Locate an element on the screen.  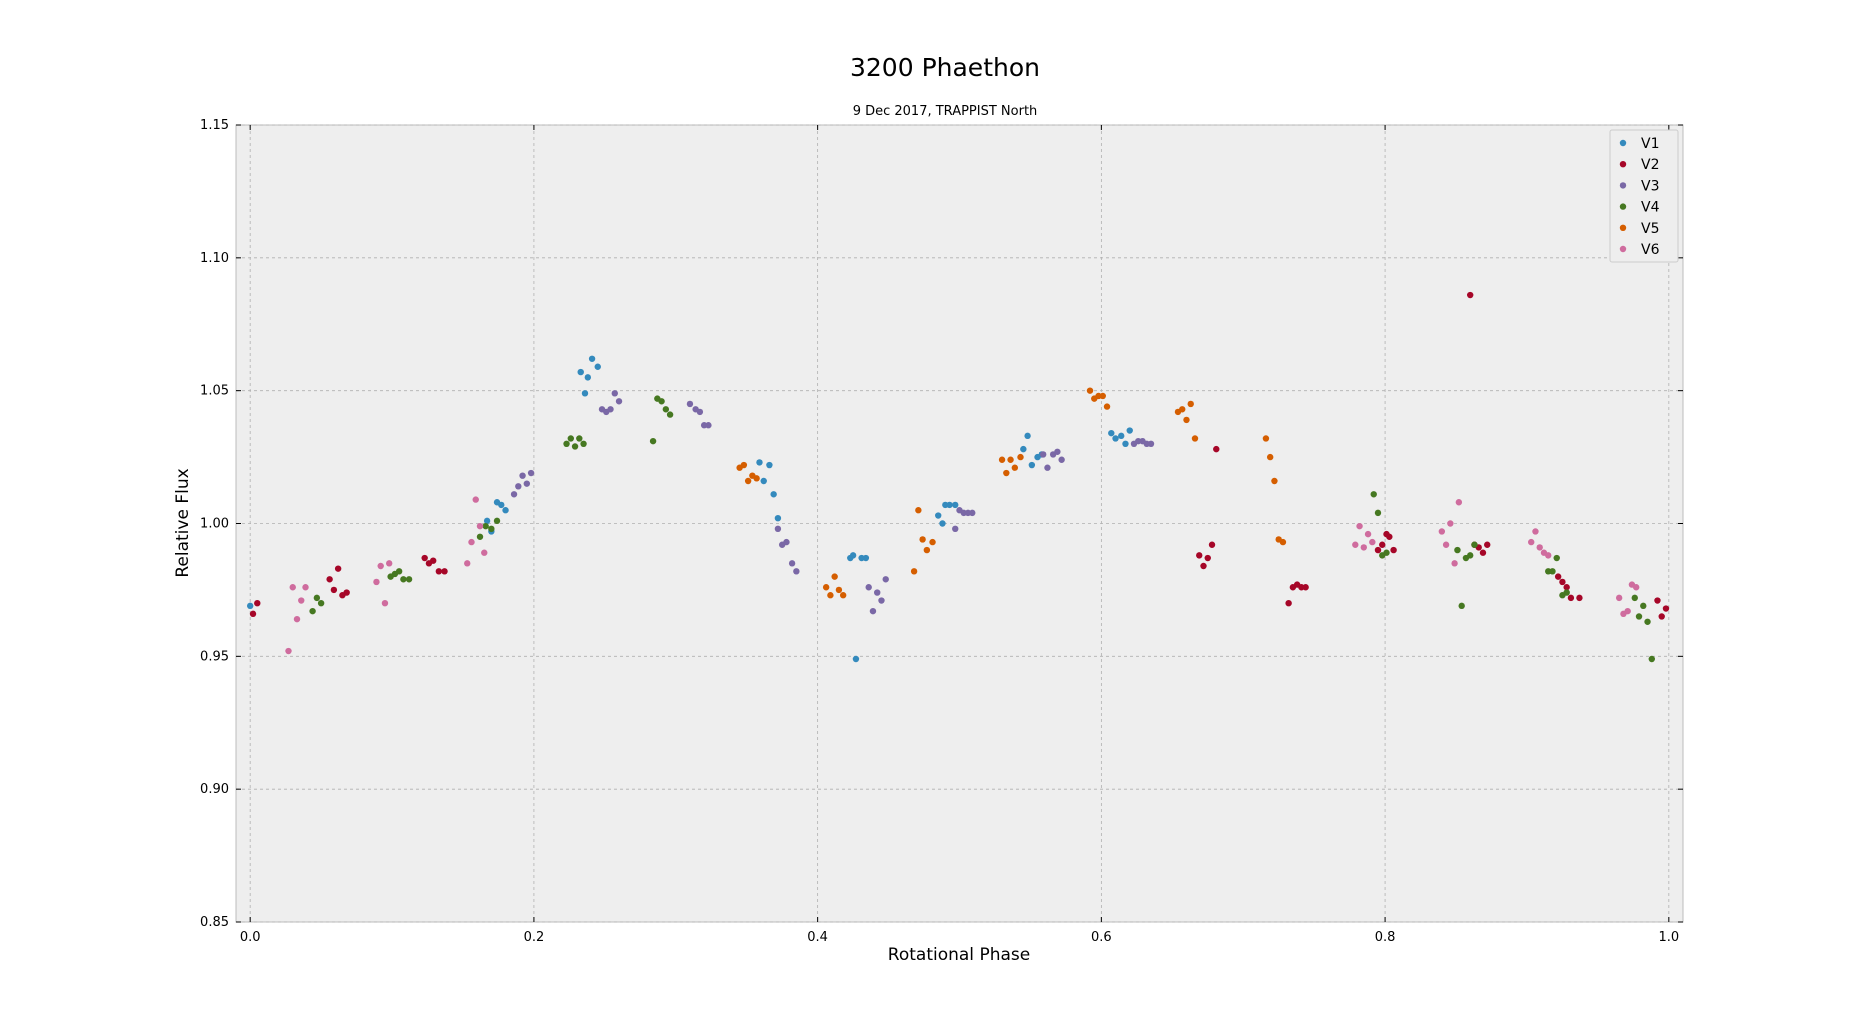
legend-label: V4 is located at coordinates (1650, 208).